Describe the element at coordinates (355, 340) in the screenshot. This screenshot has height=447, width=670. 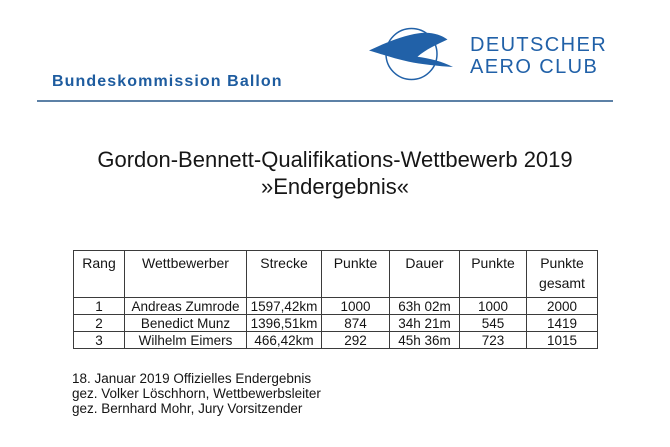
I see `table-cell: 292` at that location.